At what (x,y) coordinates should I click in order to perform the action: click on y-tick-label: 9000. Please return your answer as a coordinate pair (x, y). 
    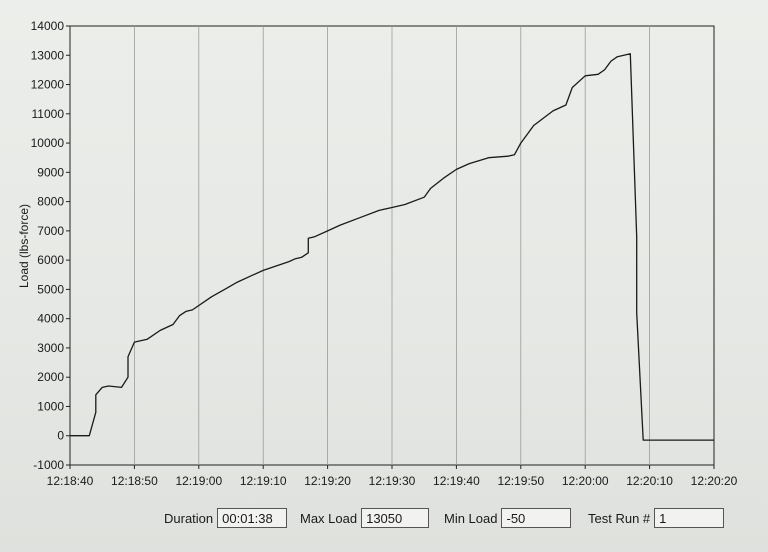
    Looking at the image, I should click on (50, 172).